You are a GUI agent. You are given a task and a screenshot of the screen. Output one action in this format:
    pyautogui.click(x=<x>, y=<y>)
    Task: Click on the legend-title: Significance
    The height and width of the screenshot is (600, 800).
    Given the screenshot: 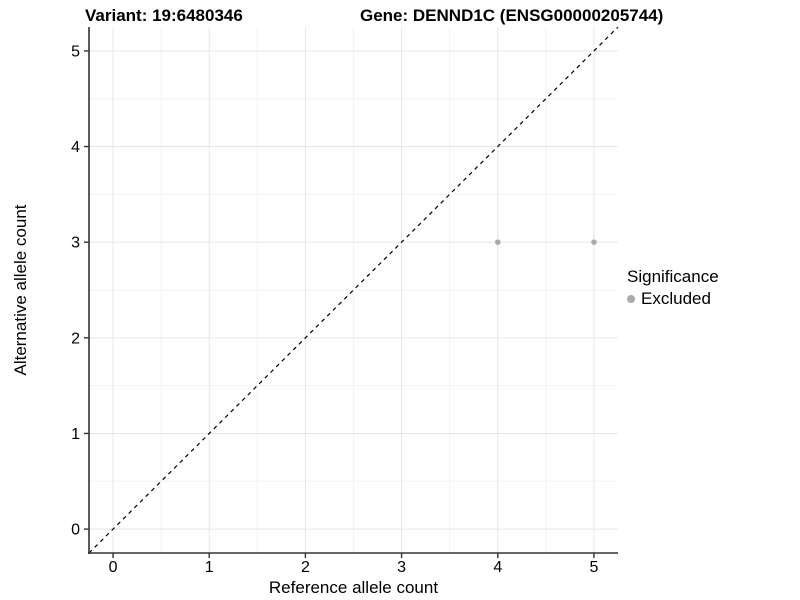 What is the action you would take?
    pyautogui.click(x=673, y=276)
    